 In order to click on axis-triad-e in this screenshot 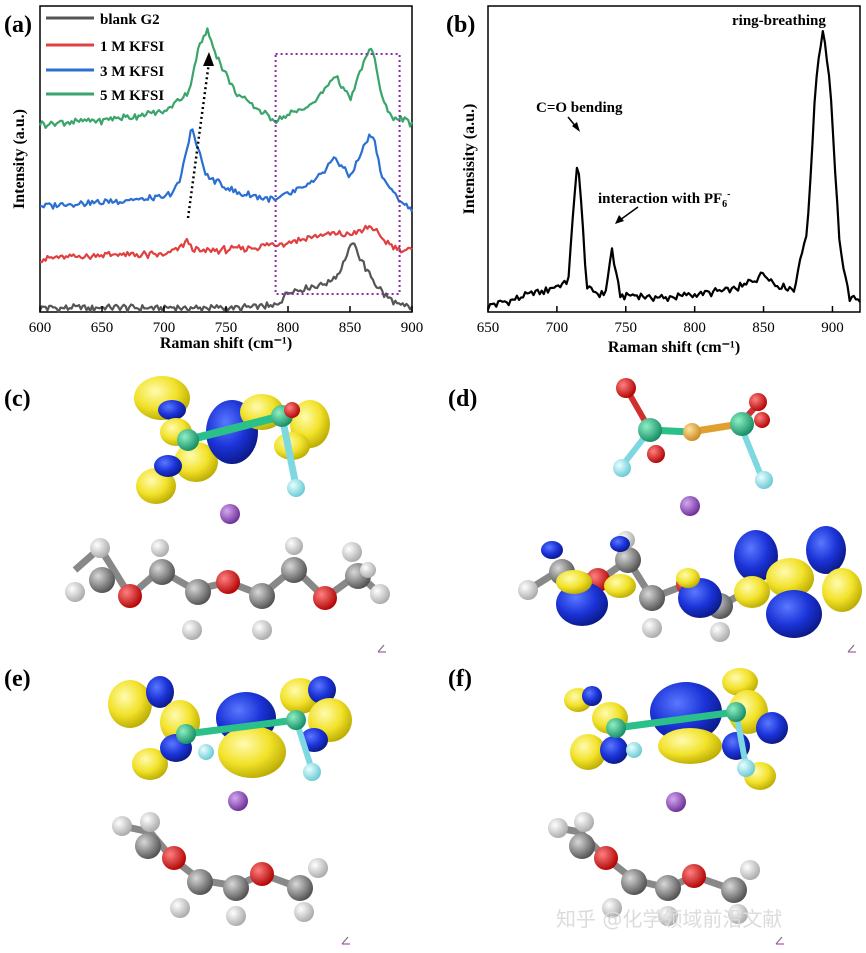, I will do `click(345, 940)`.